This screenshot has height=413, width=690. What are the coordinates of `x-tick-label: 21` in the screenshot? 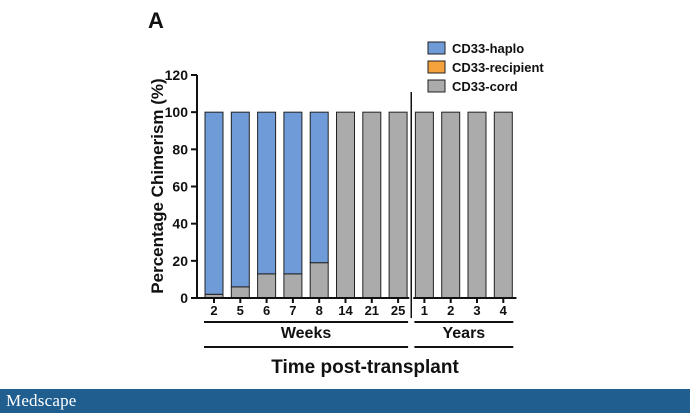 It's located at (372, 310).